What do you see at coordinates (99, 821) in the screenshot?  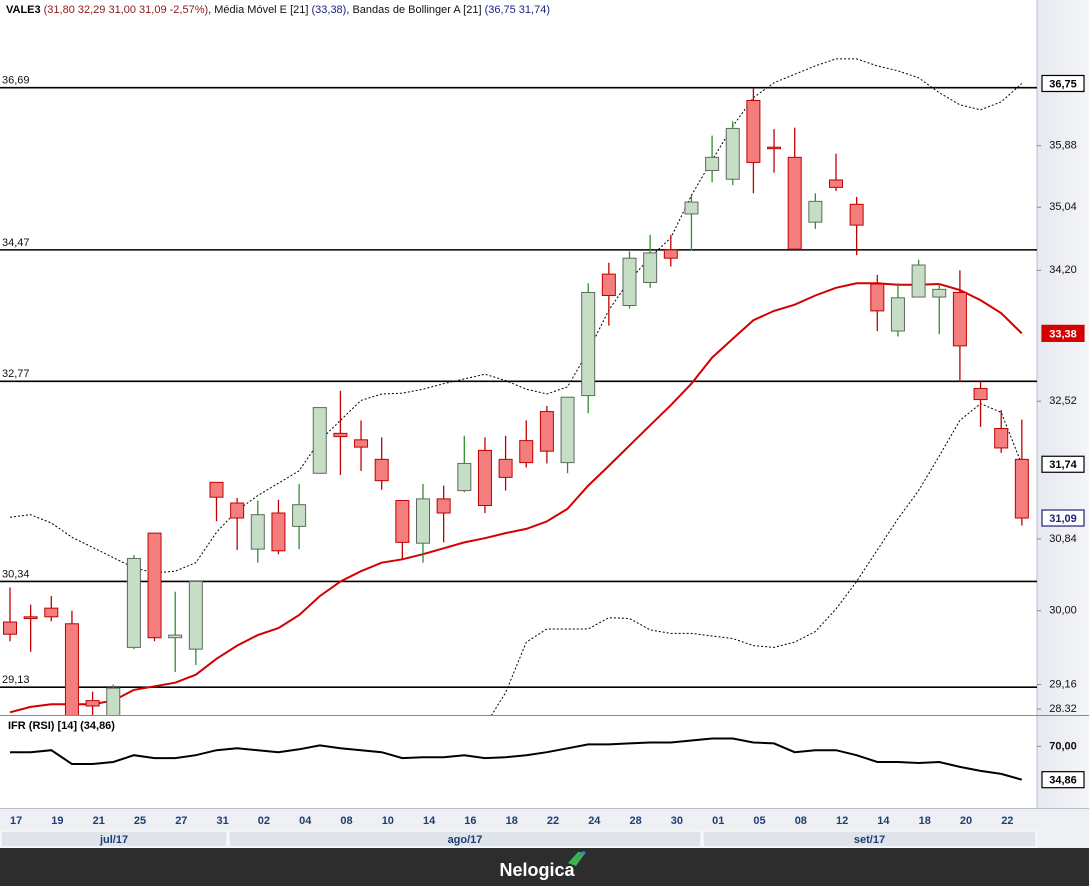 I see `x-tick-label: 21` at bounding box center [99, 821].